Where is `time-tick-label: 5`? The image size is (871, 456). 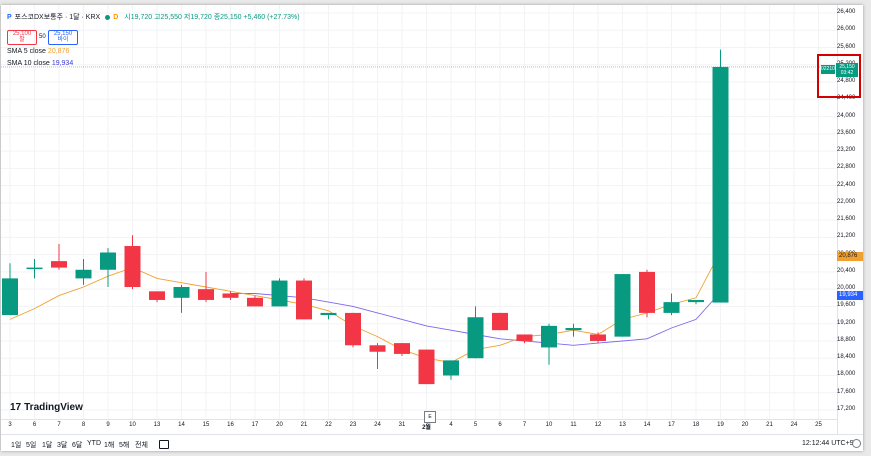 time-tick-label: 5 is located at coordinates (475, 425).